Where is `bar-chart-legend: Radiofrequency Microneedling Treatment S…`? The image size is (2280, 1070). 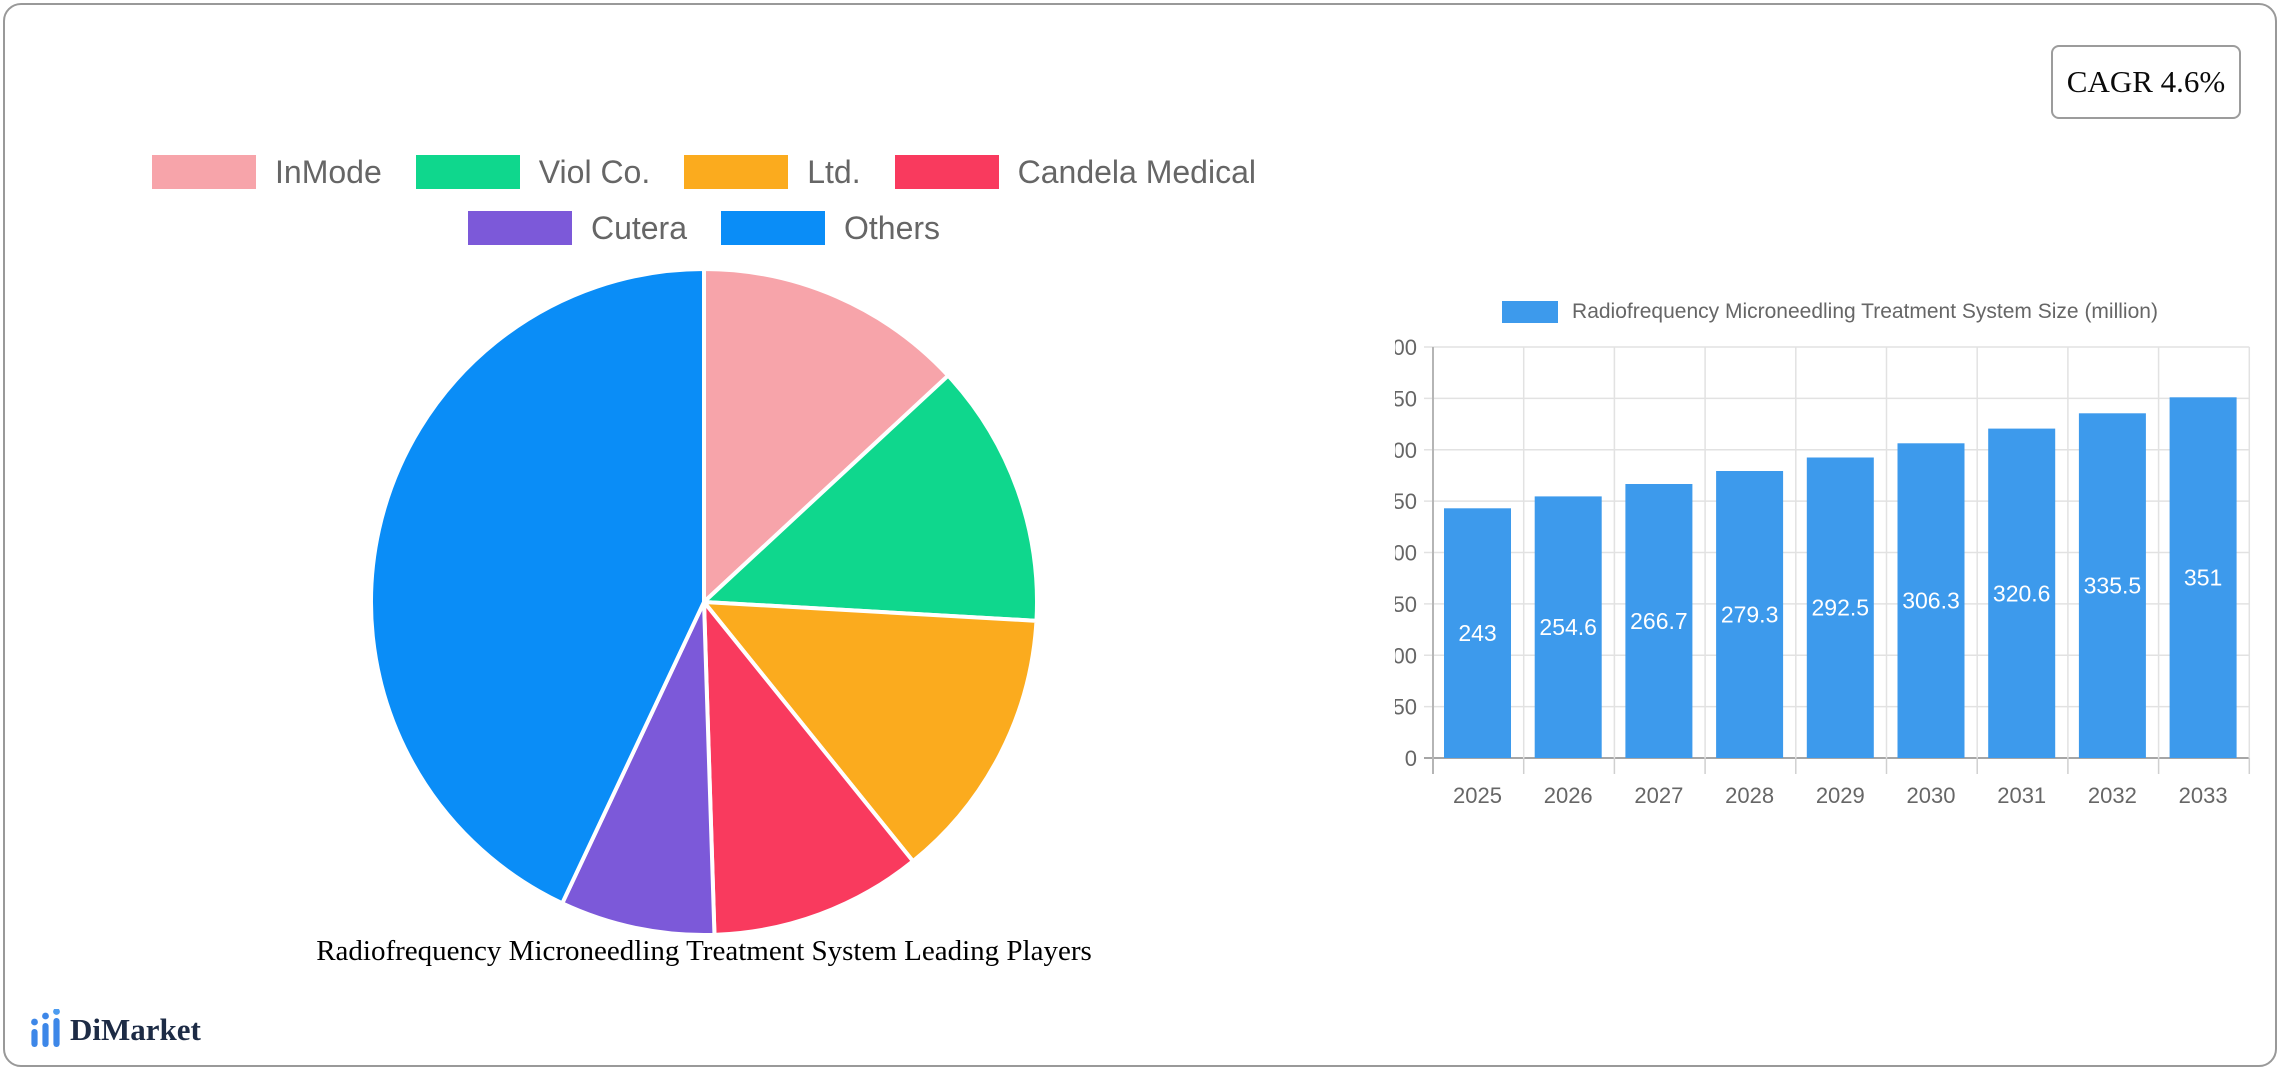
bar-chart-legend: Radiofrequency Microneedling Treatment S… is located at coordinates (1830, 312).